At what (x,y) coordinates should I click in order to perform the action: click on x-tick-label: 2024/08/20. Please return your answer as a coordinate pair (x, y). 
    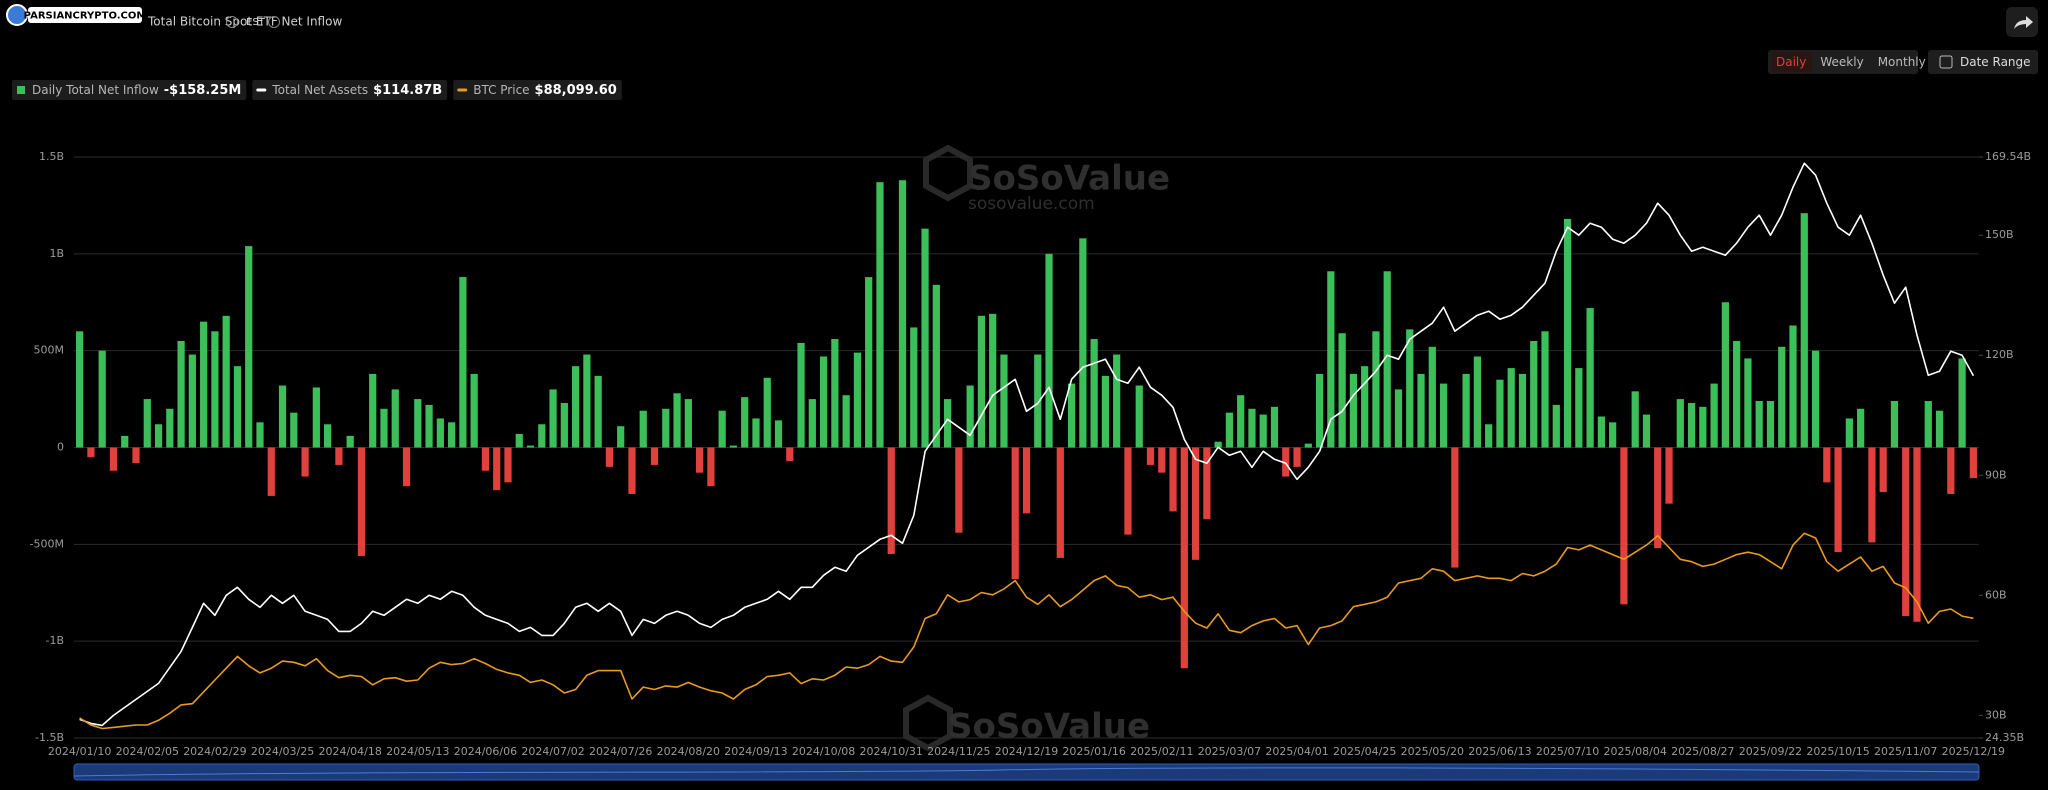
    Looking at the image, I should click on (688, 751).